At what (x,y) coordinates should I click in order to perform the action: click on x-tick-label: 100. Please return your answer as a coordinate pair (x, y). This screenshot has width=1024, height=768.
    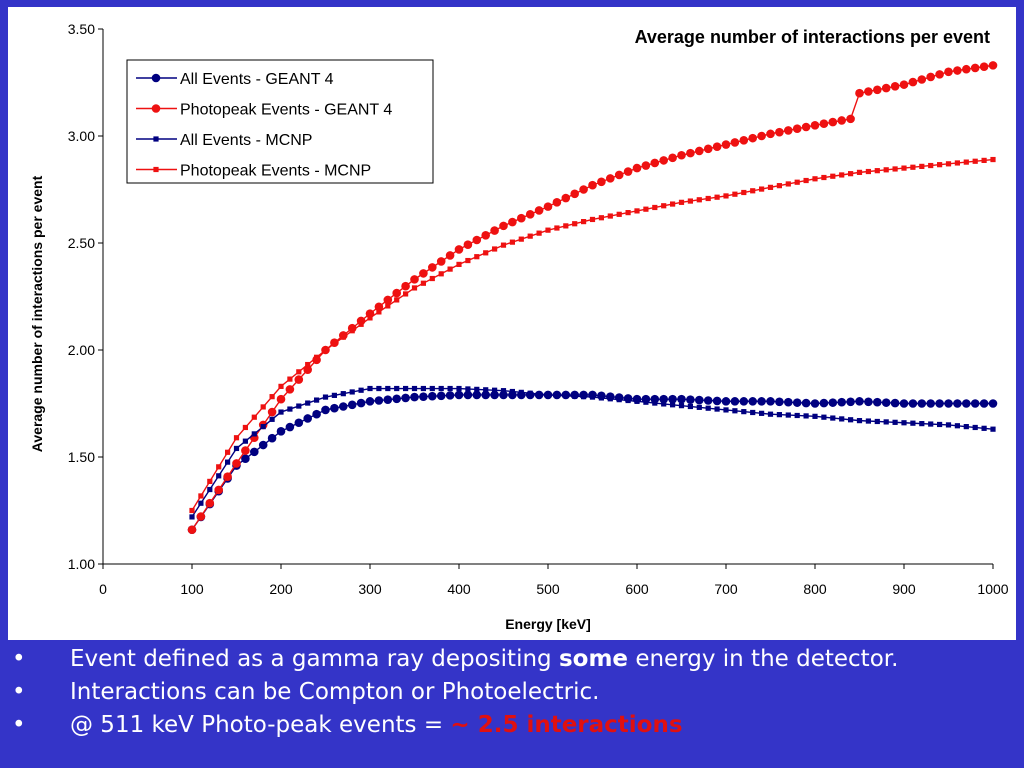
    Looking at the image, I should click on (192, 589).